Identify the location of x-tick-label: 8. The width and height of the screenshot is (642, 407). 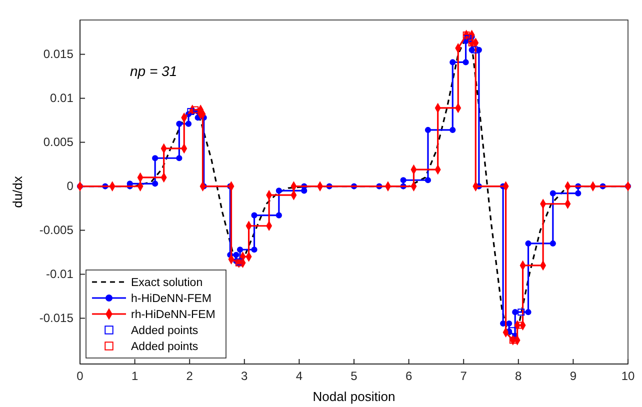
(518, 376).